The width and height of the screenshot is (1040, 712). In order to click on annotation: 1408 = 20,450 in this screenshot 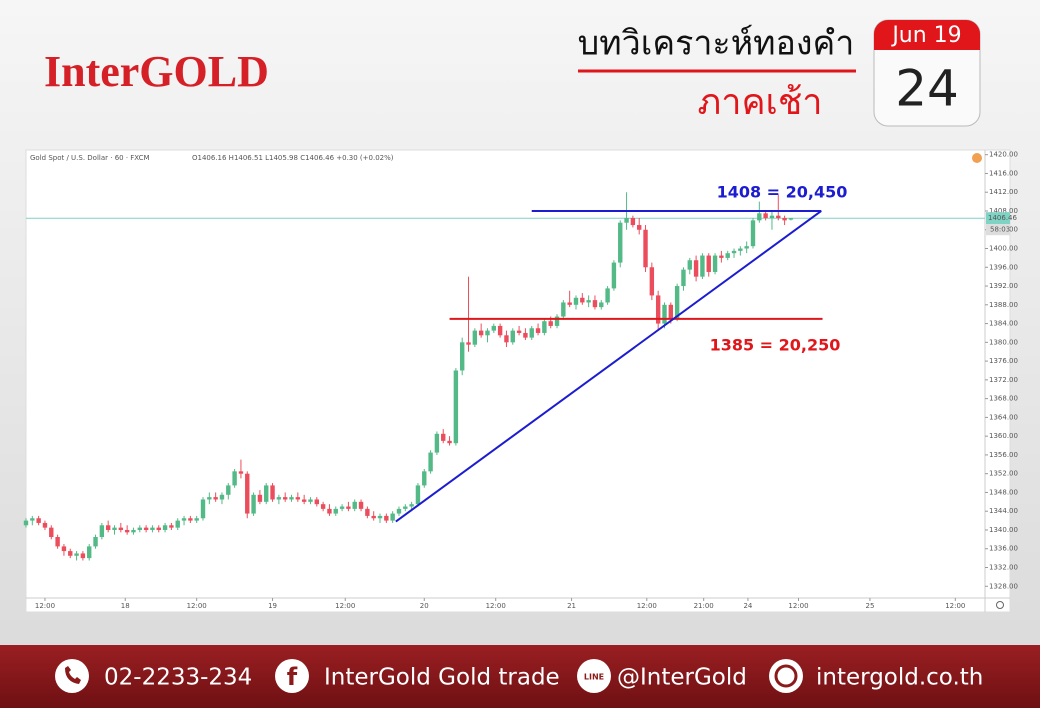, I will do `click(782, 192)`.